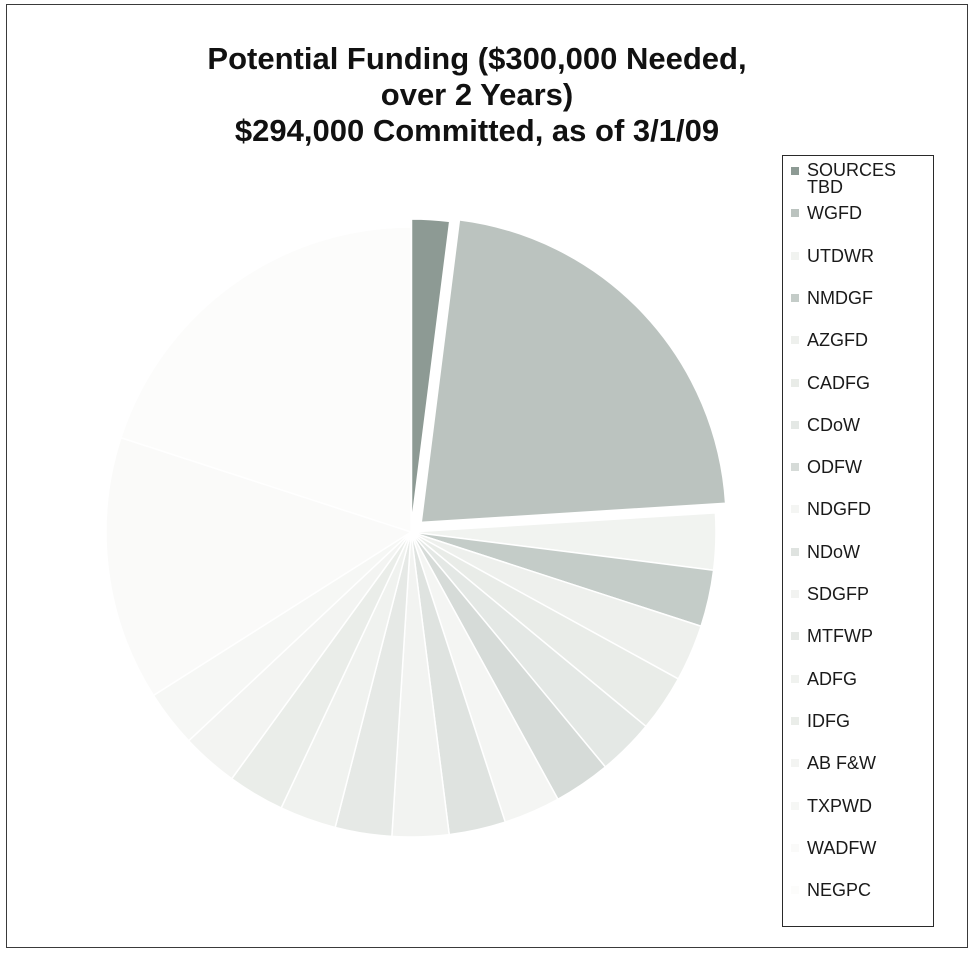  Describe the element at coordinates (840, 255) in the screenshot. I see `legend-label: UTDWR` at that location.